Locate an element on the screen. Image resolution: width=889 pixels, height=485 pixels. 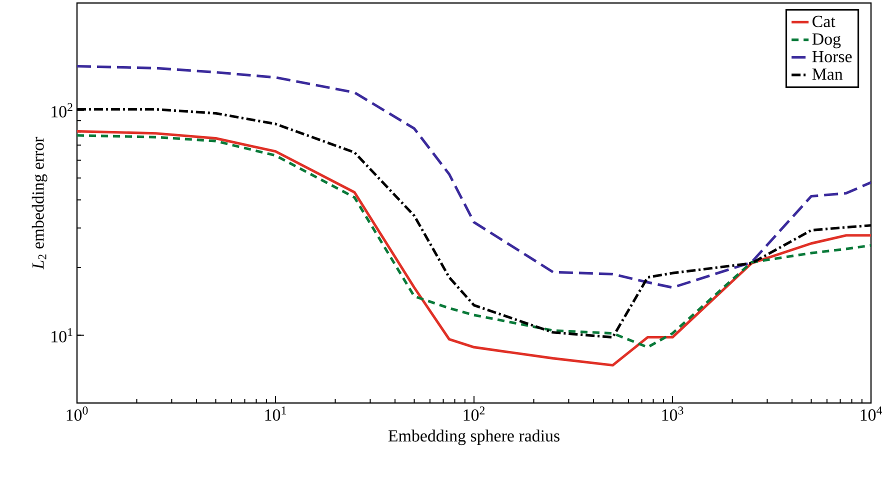
x-tick-label: 10$^{3}$ is located at coordinates (673, 413).